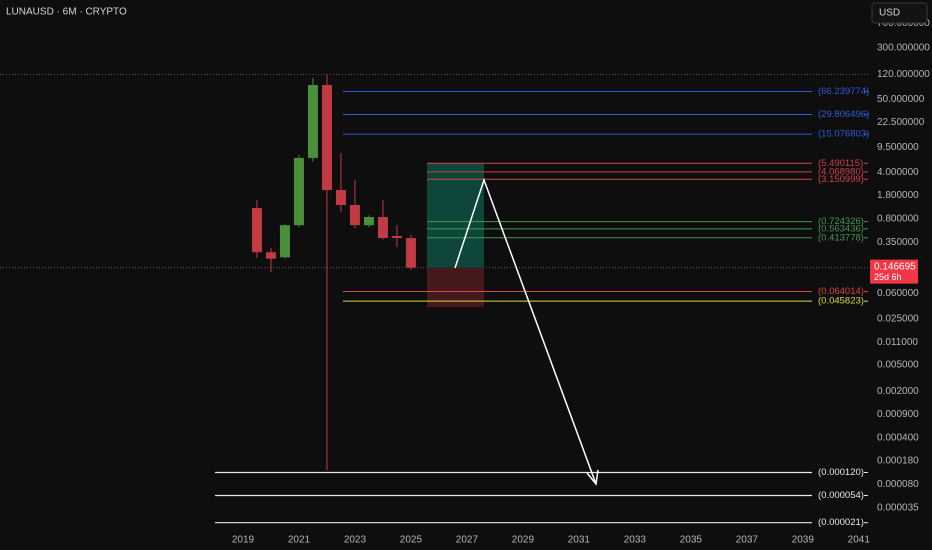 This screenshot has height=550, width=932. I want to click on y-tick-label: 0.011000, so click(897, 342).